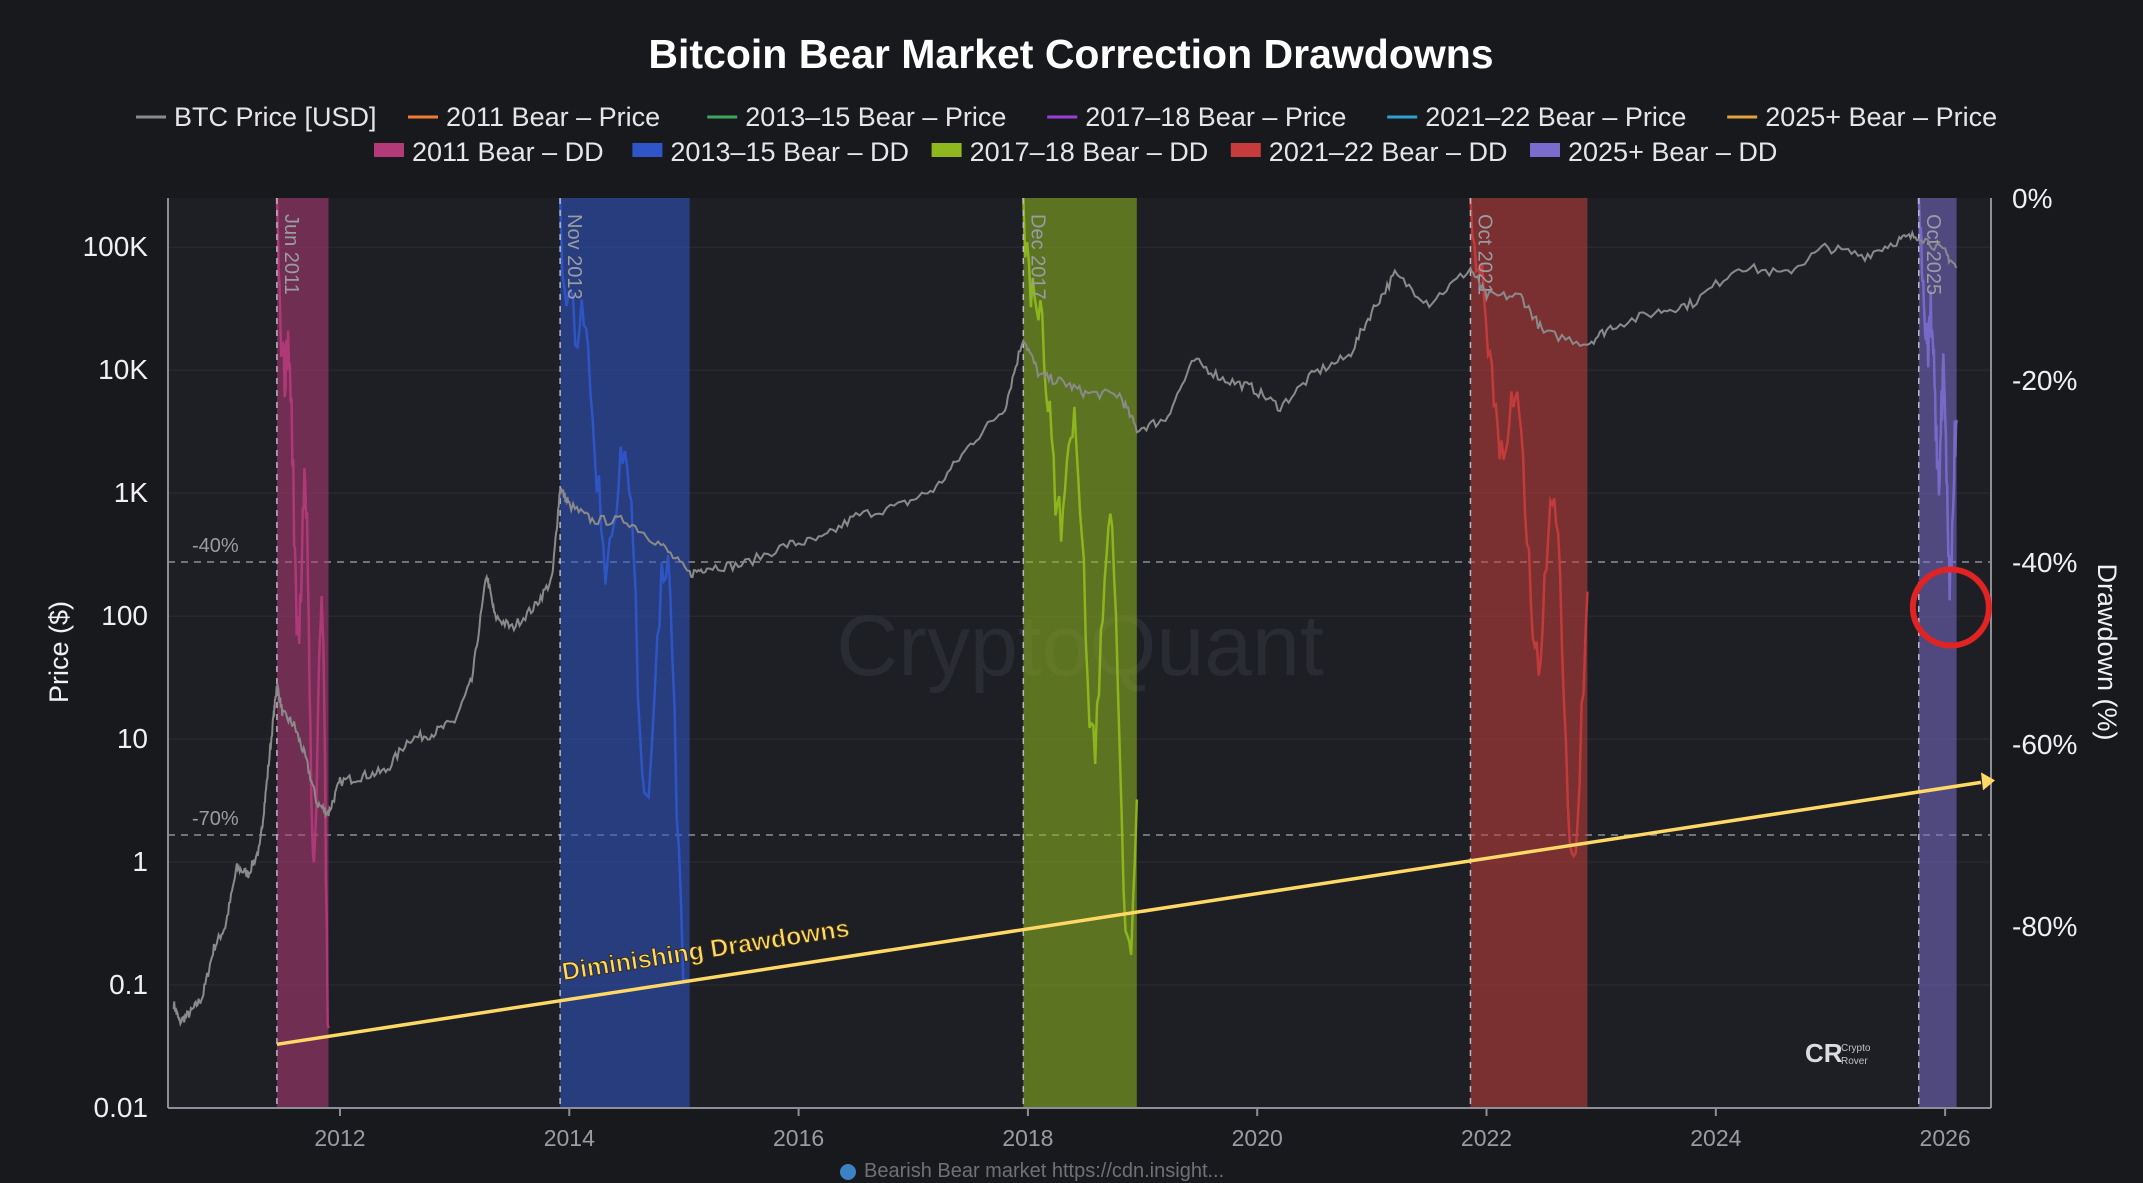 Image resolution: width=2143 pixels, height=1183 pixels. What do you see at coordinates (1257, 1138) in the screenshot?
I see `x-tick-label: 2020` at bounding box center [1257, 1138].